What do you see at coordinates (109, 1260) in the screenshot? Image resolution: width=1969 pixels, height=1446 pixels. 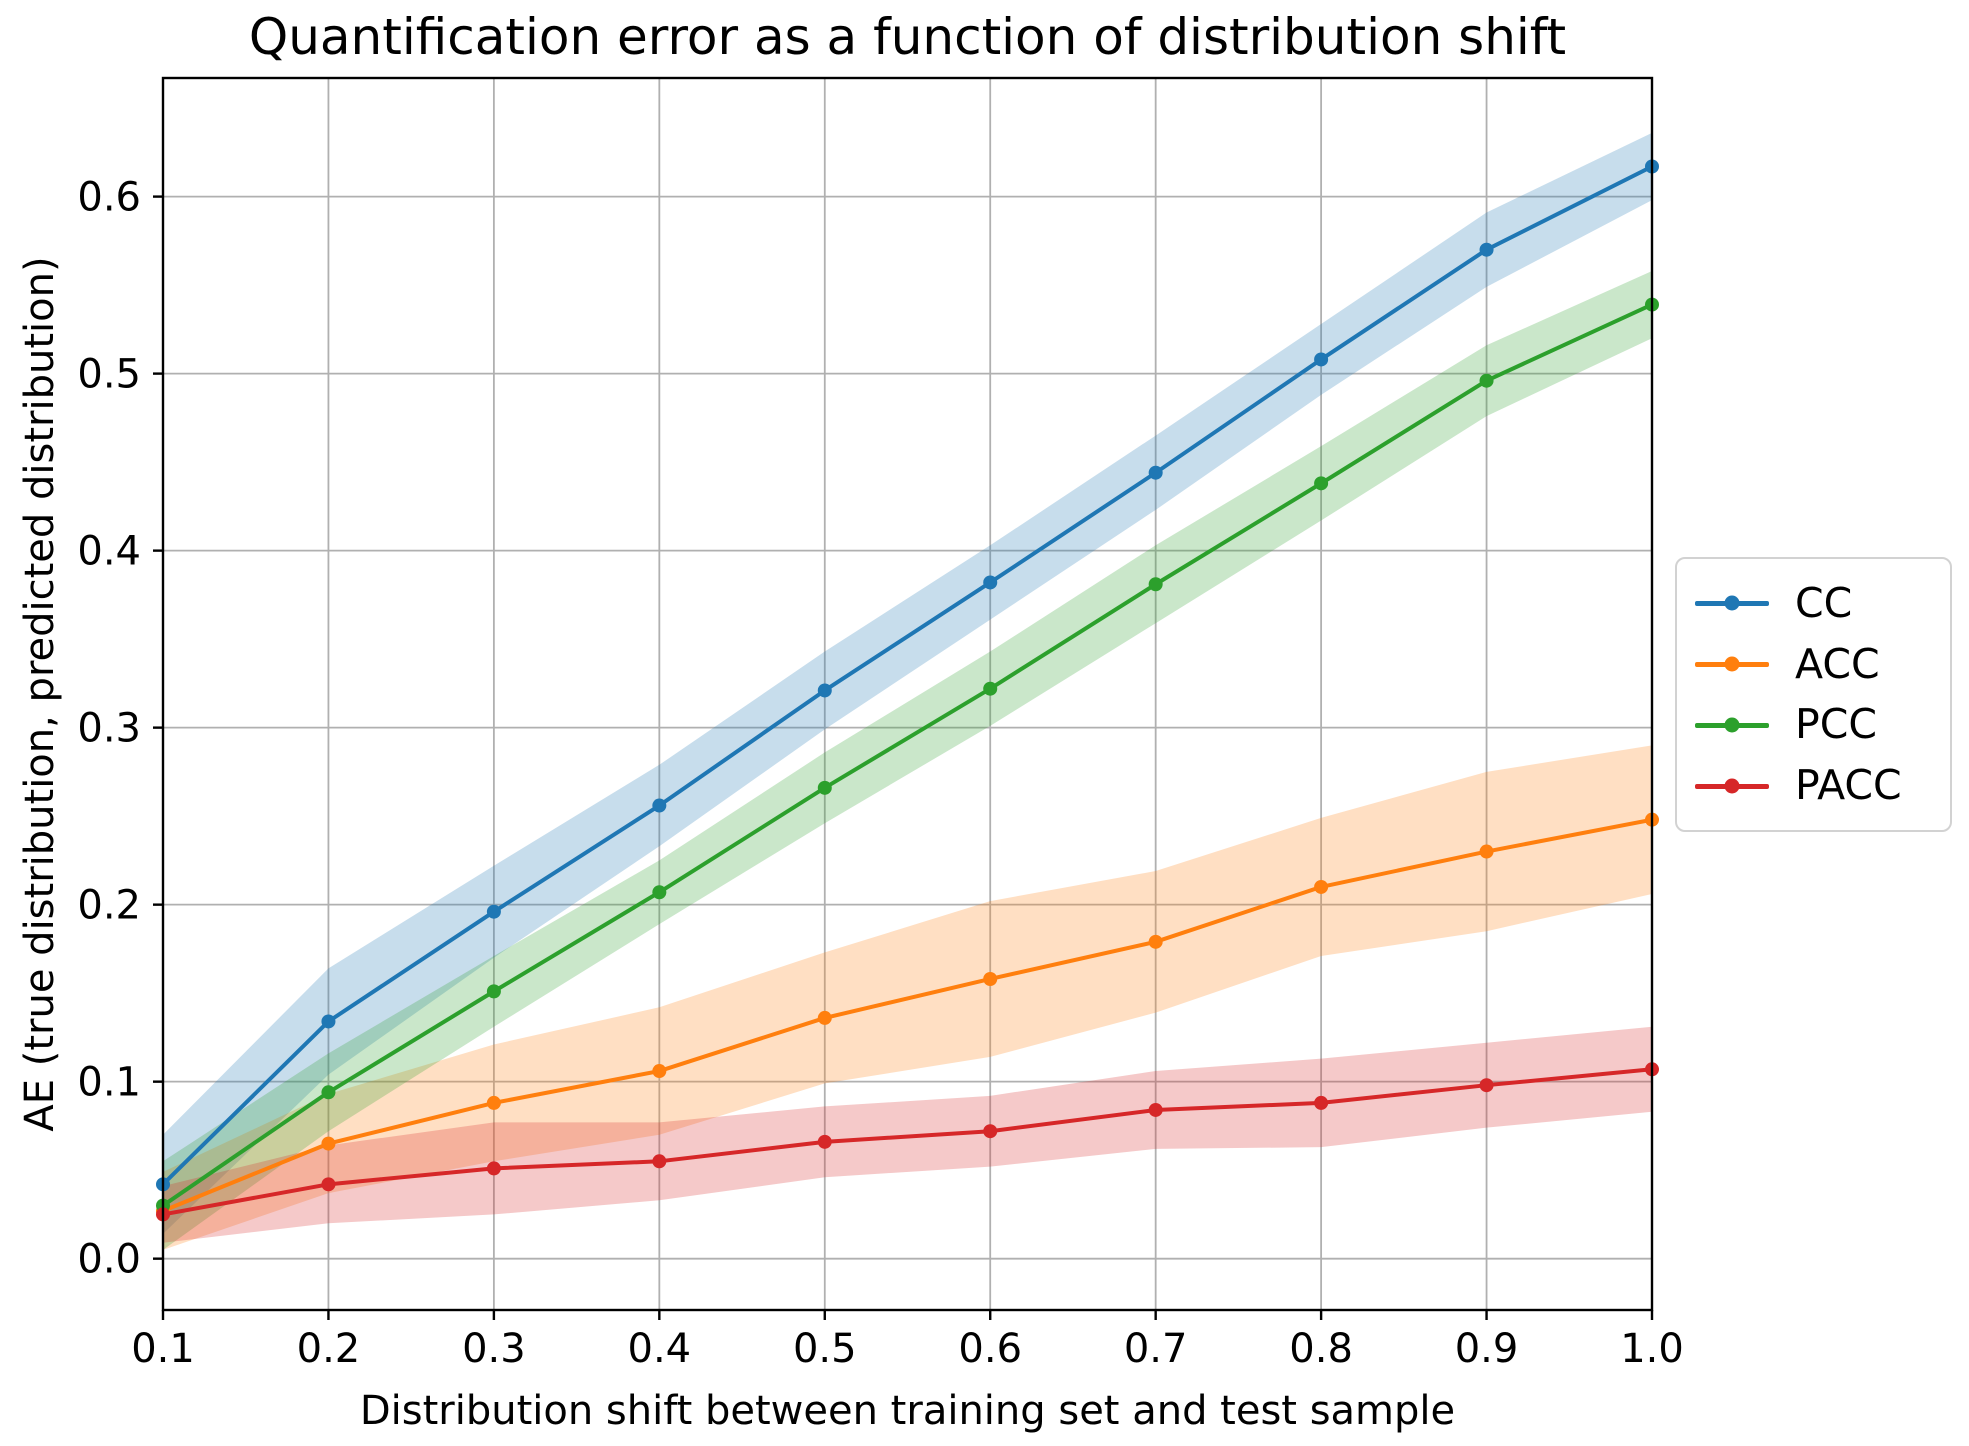 I see `y-tick-label: 0.0` at bounding box center [109, 1260].